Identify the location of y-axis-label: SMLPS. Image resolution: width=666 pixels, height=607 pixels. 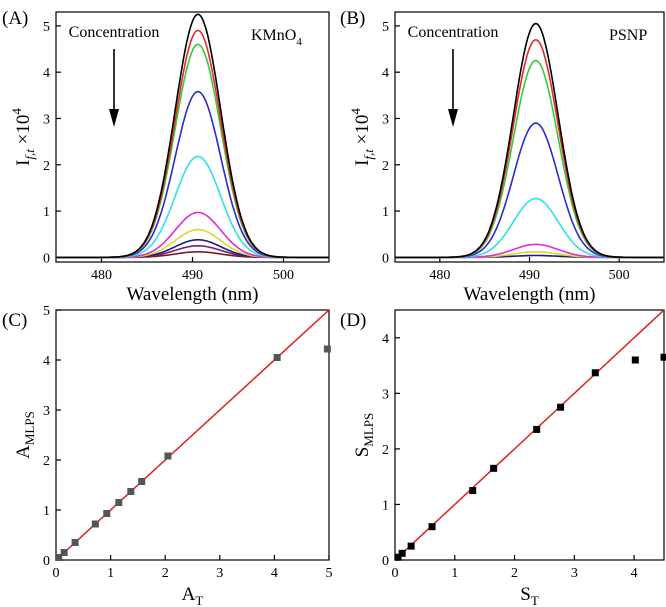
(364, 435).